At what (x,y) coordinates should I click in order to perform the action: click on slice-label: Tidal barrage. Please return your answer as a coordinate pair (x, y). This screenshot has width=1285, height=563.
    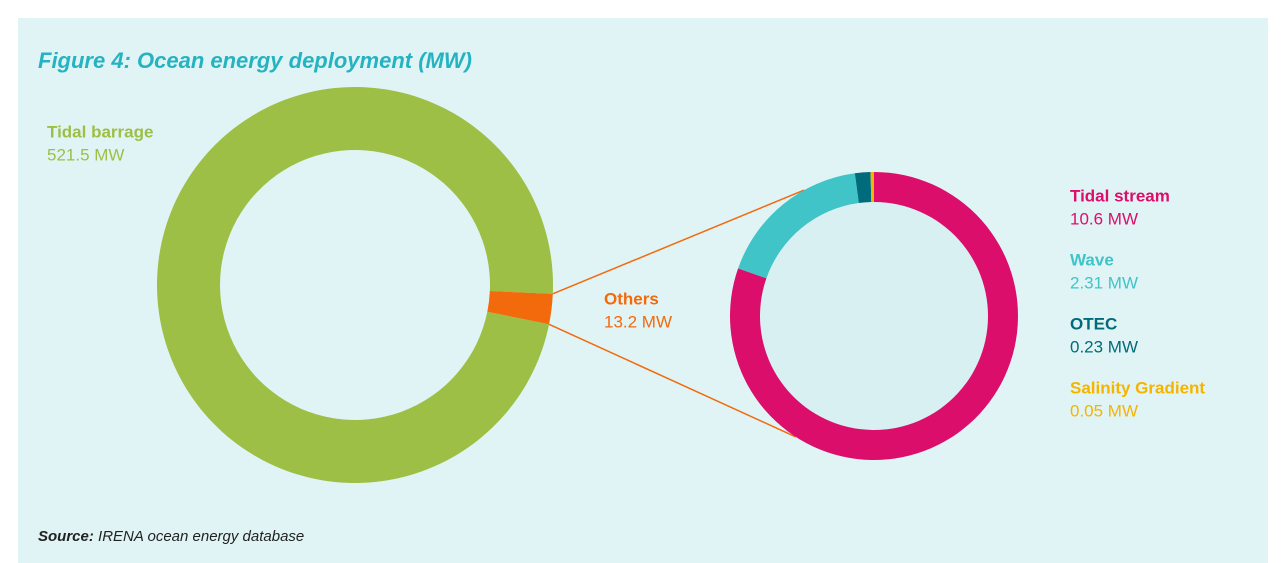
    Looking at the image, I should click on (100, 131).